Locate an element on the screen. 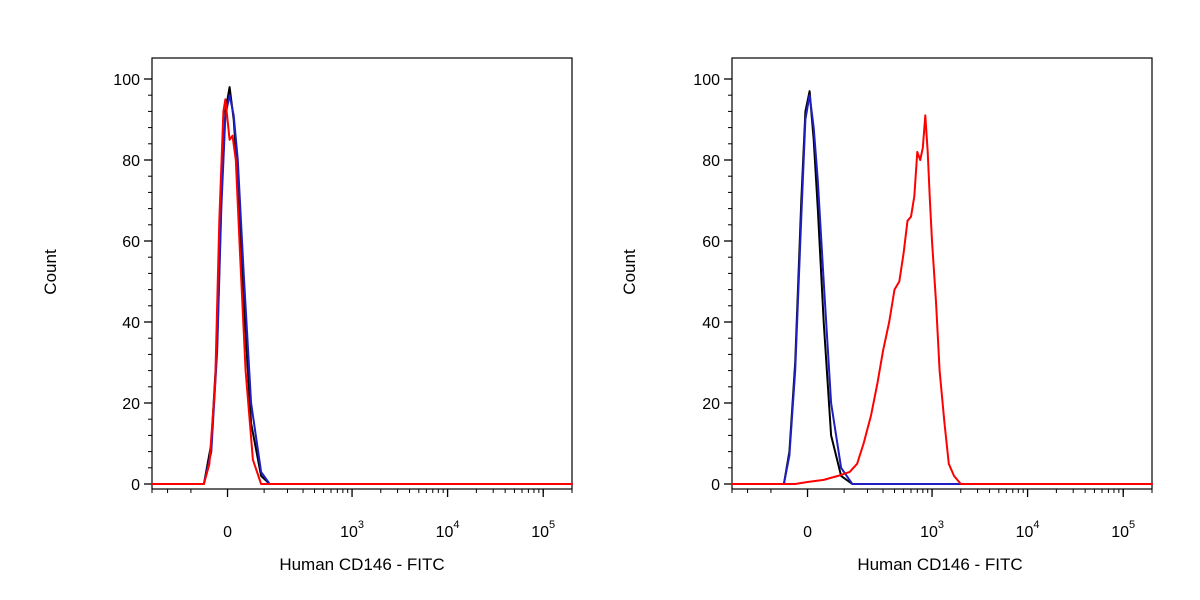 This screenshot has width=1200, height=600. y-axis-label-right: Count is located at coordinates (629, 272).